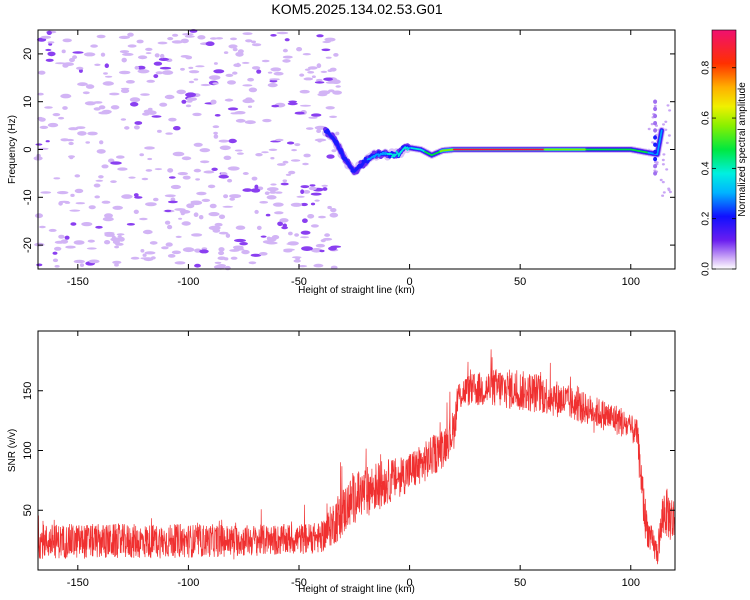 This screenshot has height=600, width=750. What do you see at coordinates (356, 9) in the screenshot?
I see `figure-title: KOM5.2025.134.02.53.G01` at bounding box center [356, 9].